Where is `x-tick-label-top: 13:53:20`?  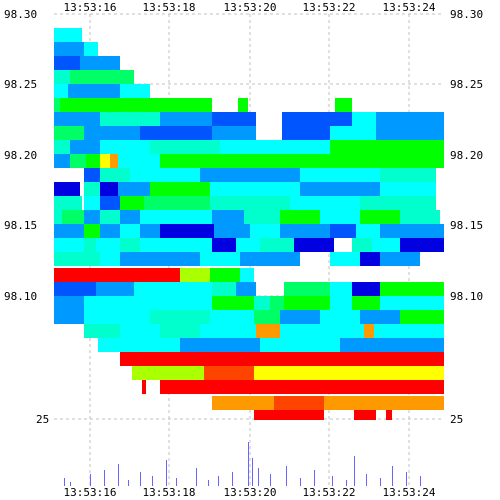 x-tick-label-top: 13:53:20 is located at coordinates (250, 7).